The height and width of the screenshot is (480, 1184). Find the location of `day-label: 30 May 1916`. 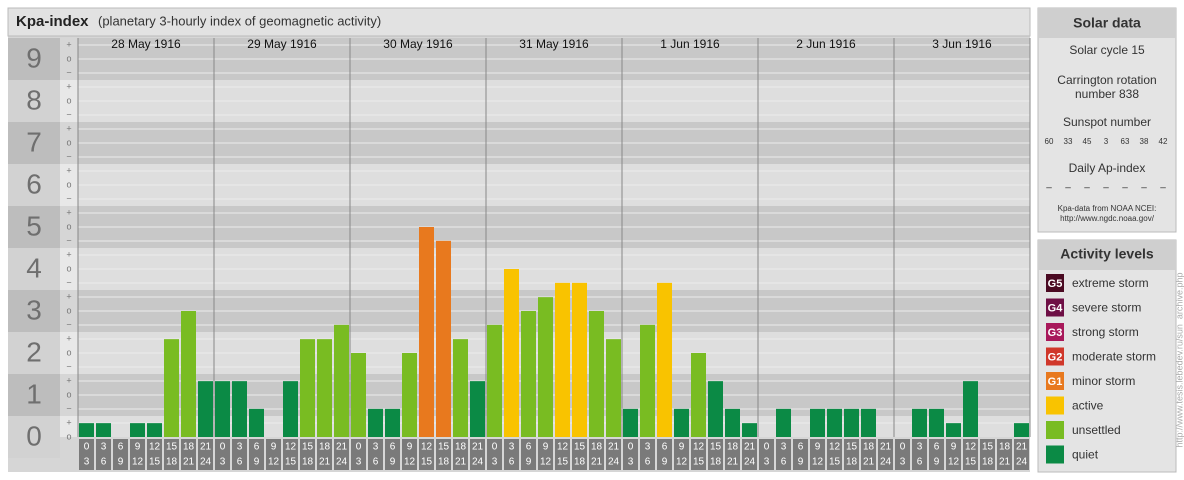

day-label: 30 May 1916 is located at coordinates (418, 44).